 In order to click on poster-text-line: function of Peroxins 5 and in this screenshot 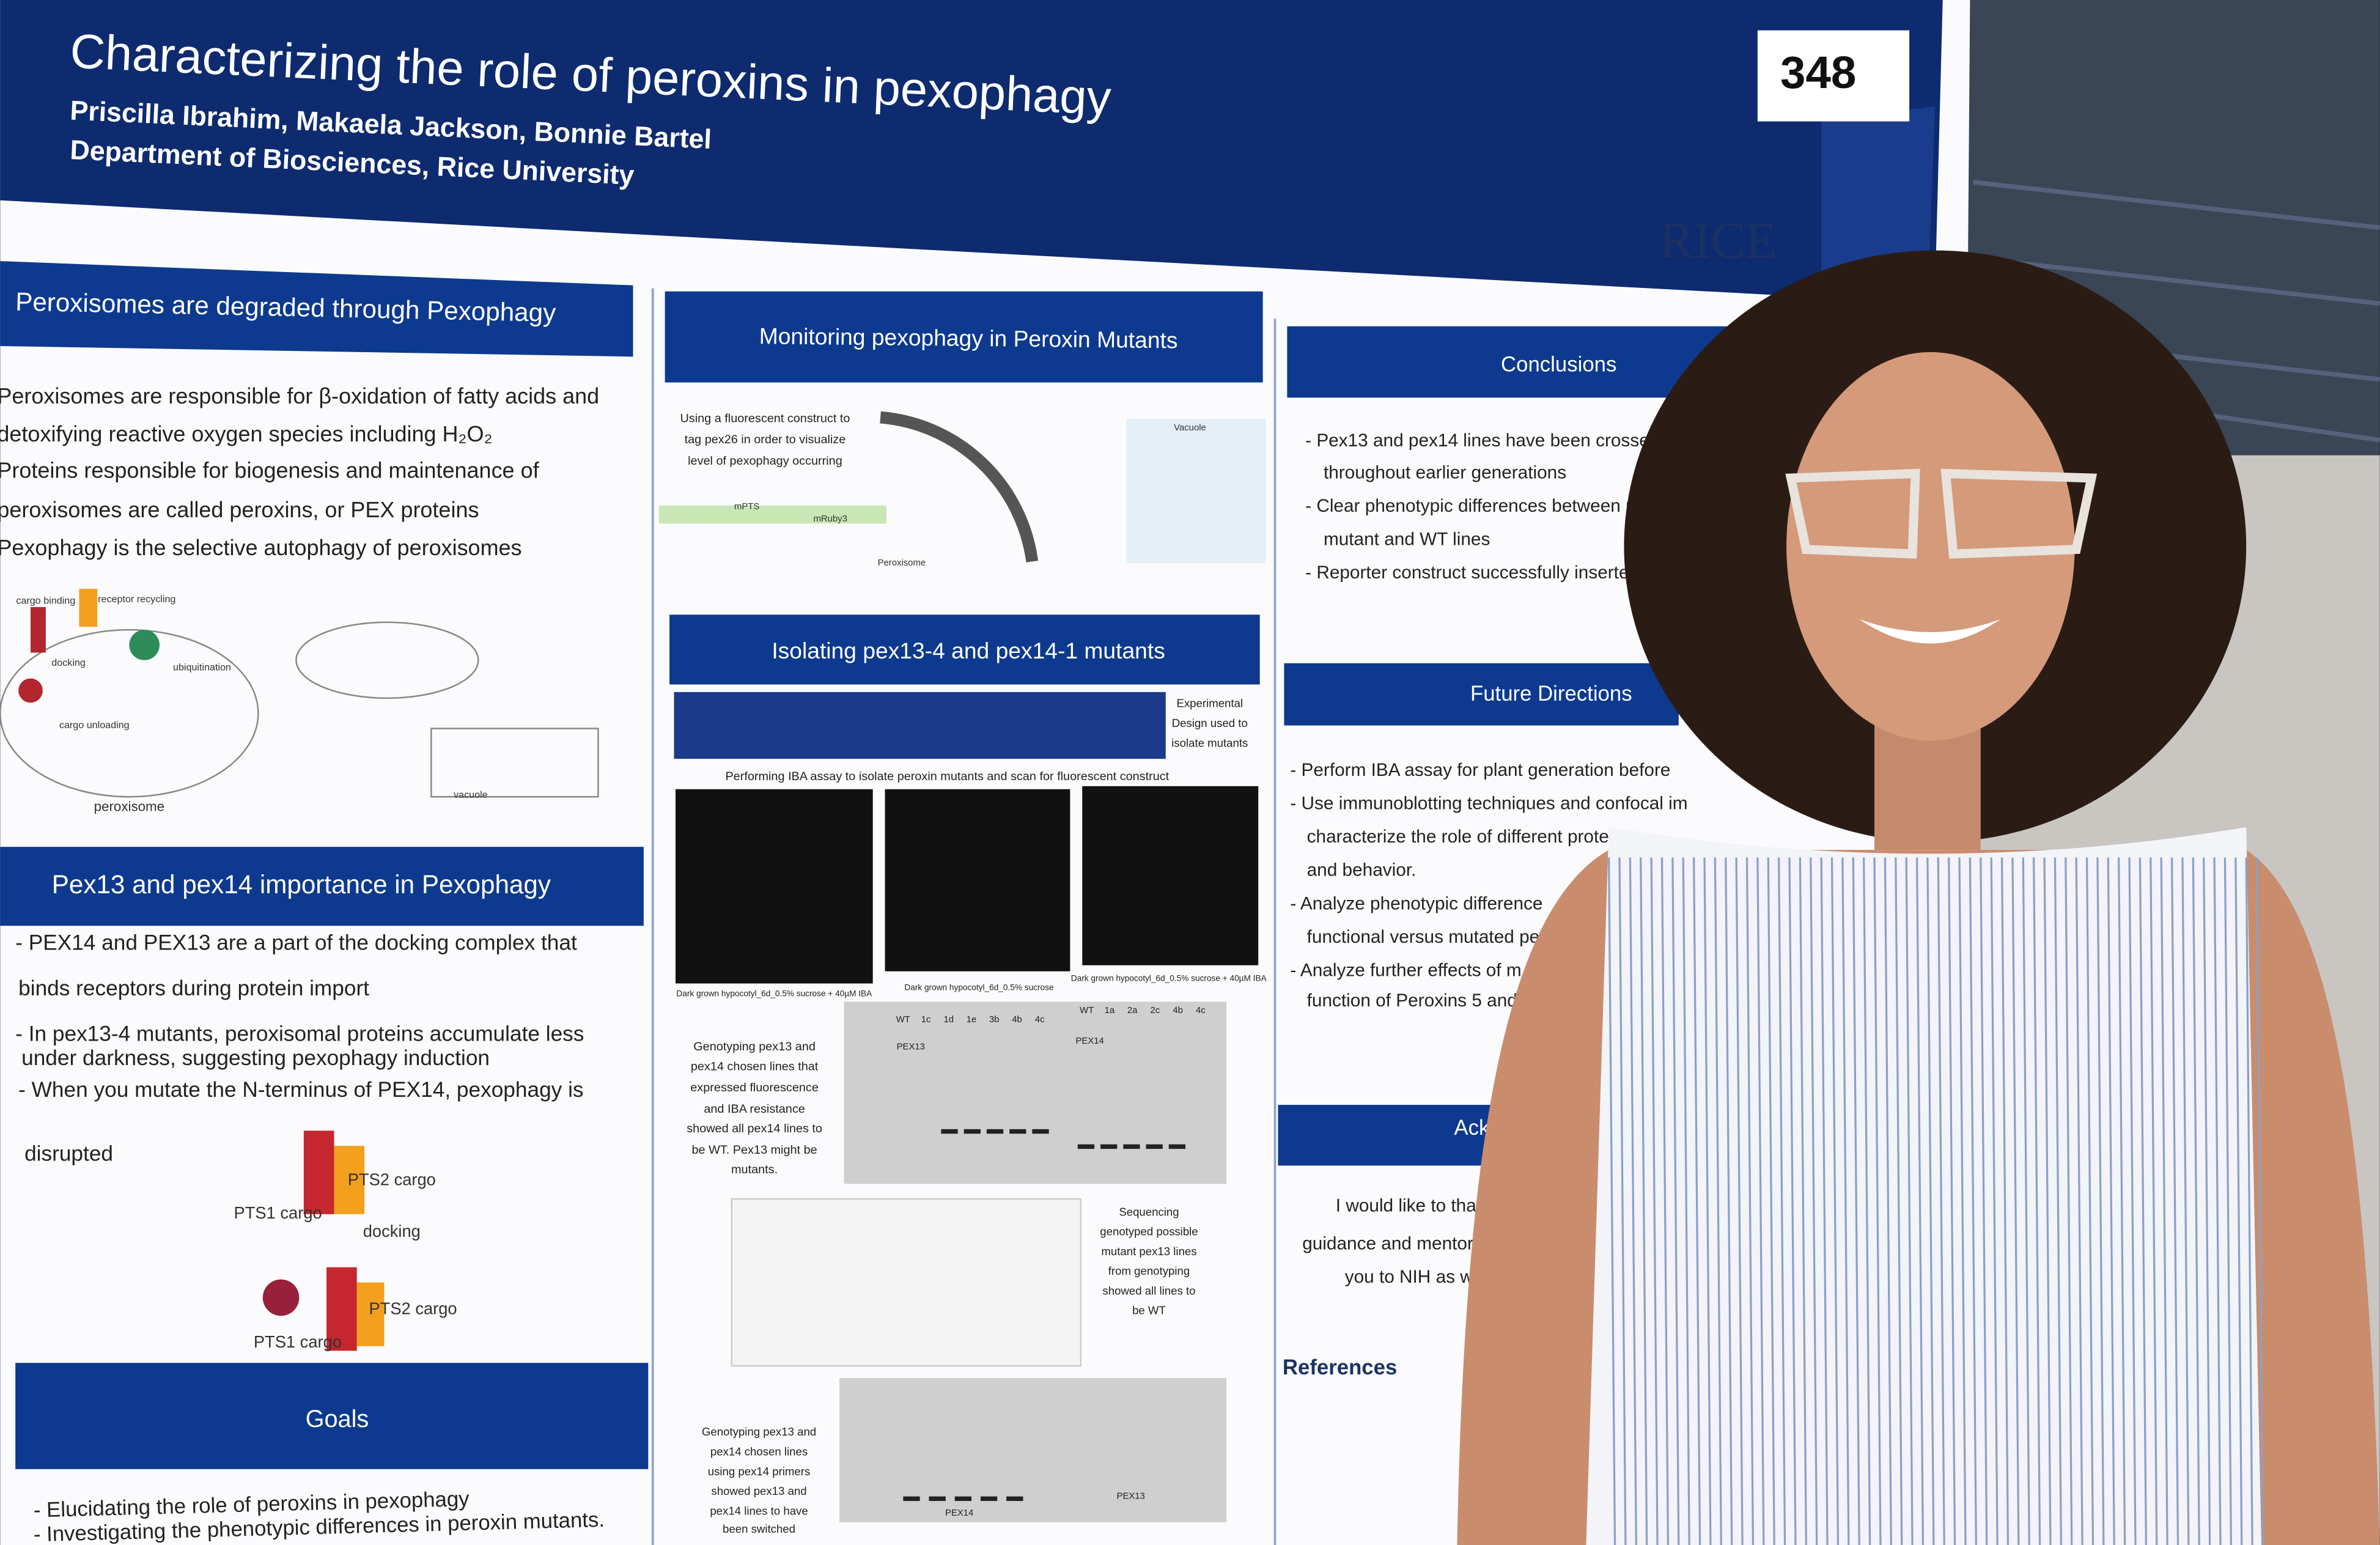, I will do `click(1412, 1000)`.